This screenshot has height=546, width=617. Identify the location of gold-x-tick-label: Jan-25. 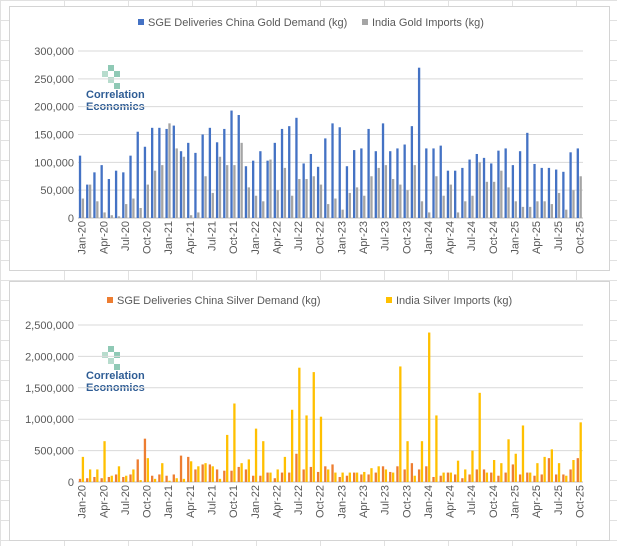
(515, 238).